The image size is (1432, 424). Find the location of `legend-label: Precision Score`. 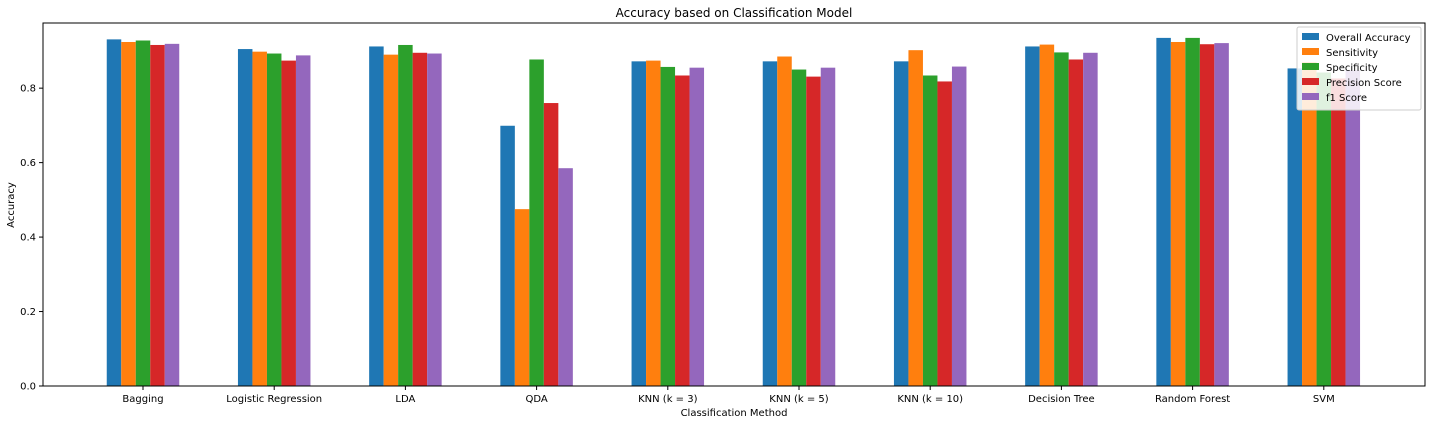

legend-label: Precision Score is located at coordinates (1364, 83).